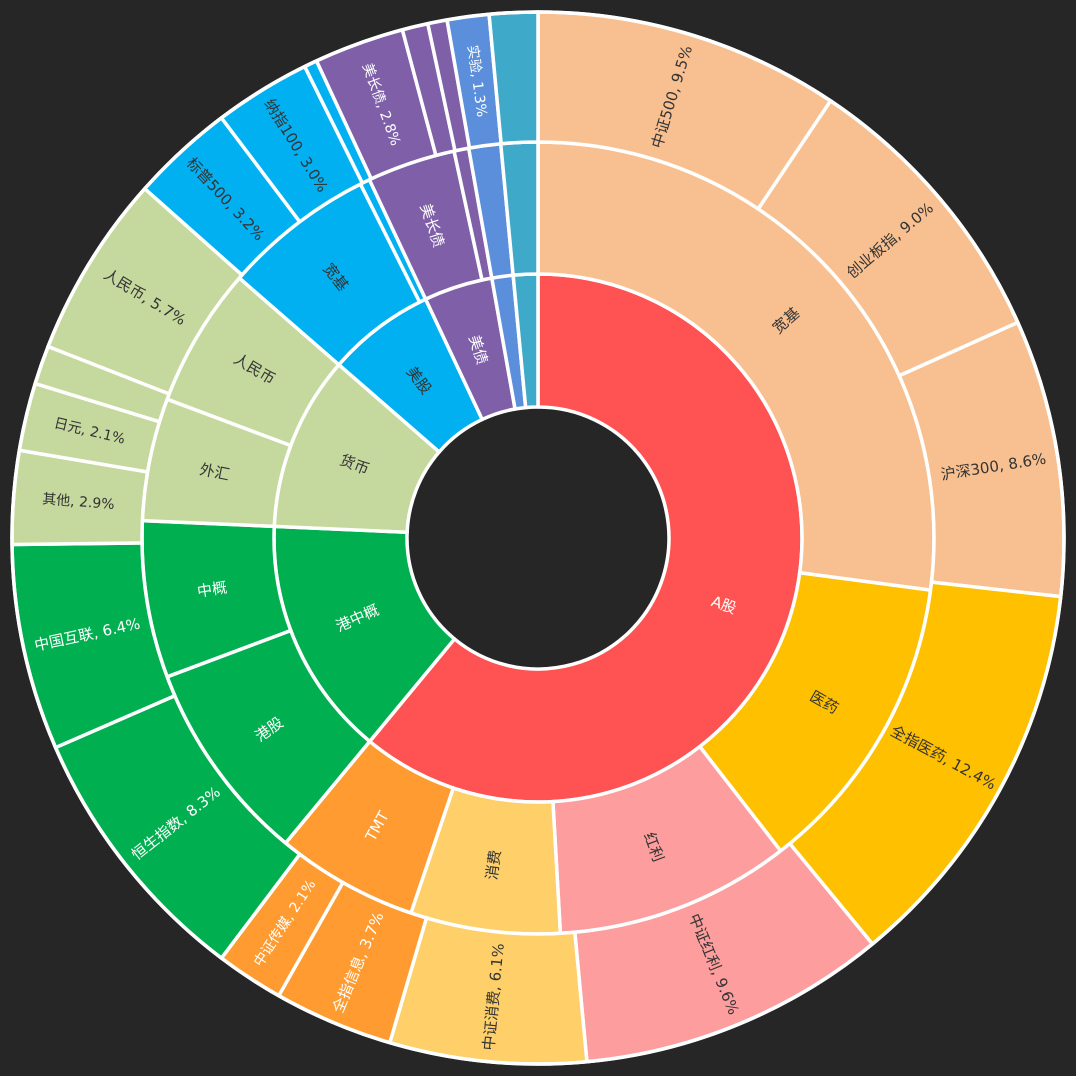 This screenshot has width=1076, height=1076. I want to click on ring3-label-10: 其他, 2.9%, so click(78, 502).